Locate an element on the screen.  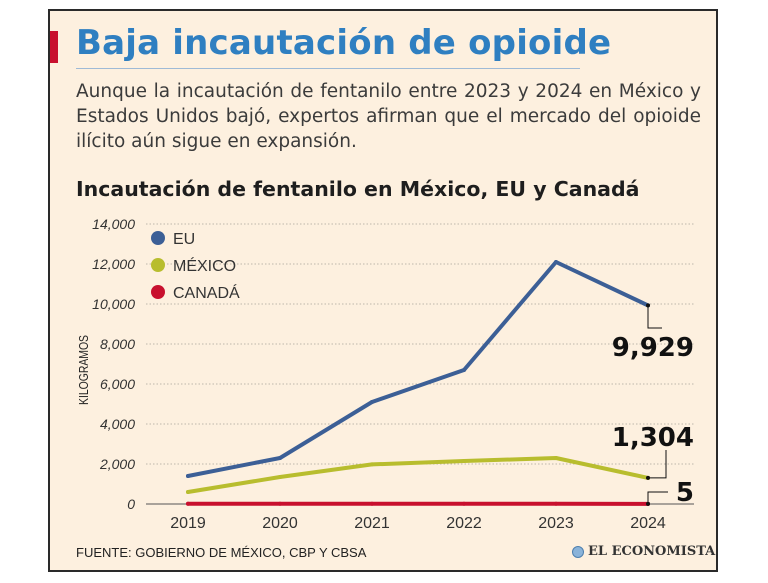
legend-label: MÉXICO is located at coordinates (204, 265).